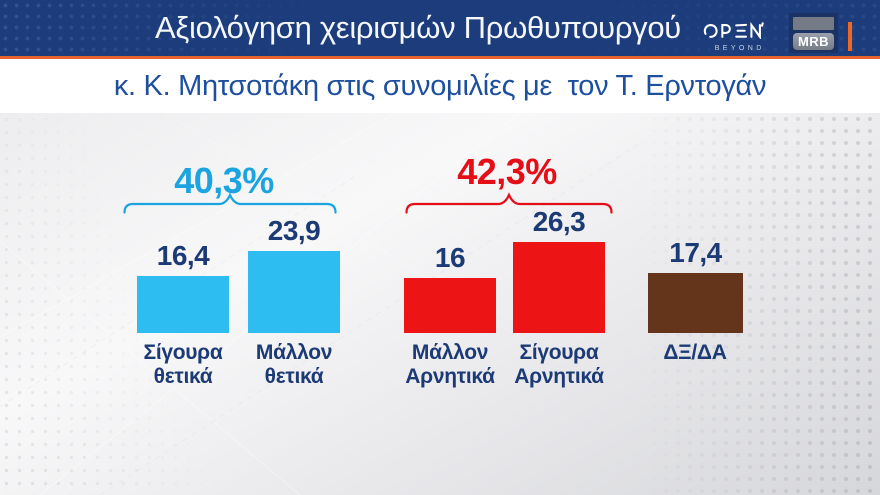  I want to click on bar-label-mallon-arnitika: Μάλλον Αρνητικά, so click(450, 364).